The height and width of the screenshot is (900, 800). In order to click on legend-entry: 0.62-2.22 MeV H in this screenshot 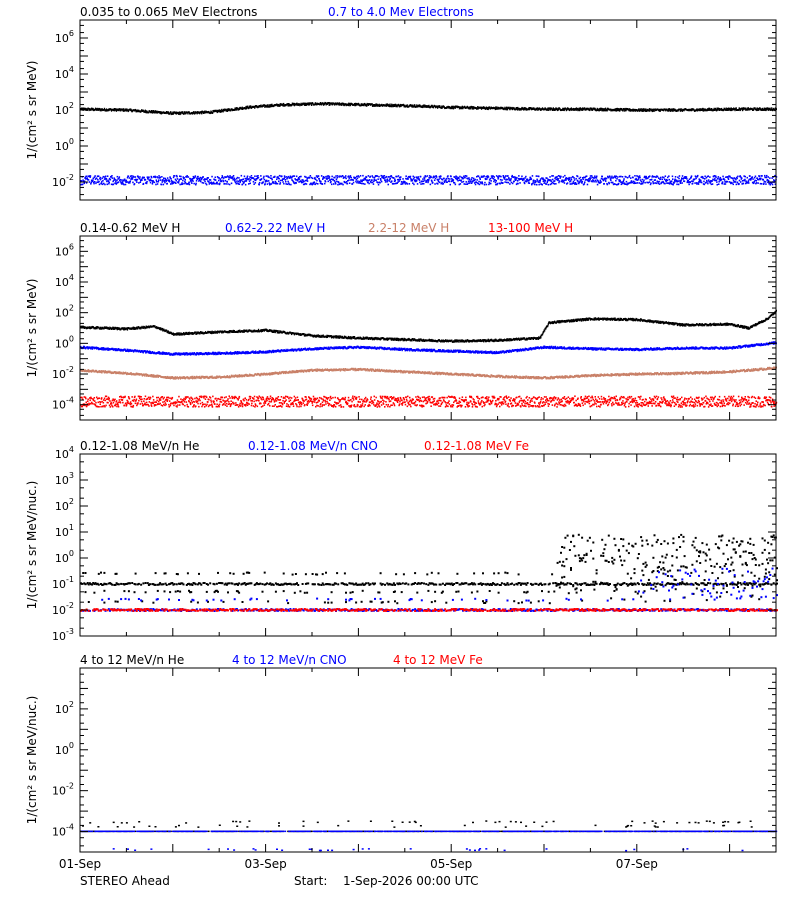, I will do `click(275, 228)`.